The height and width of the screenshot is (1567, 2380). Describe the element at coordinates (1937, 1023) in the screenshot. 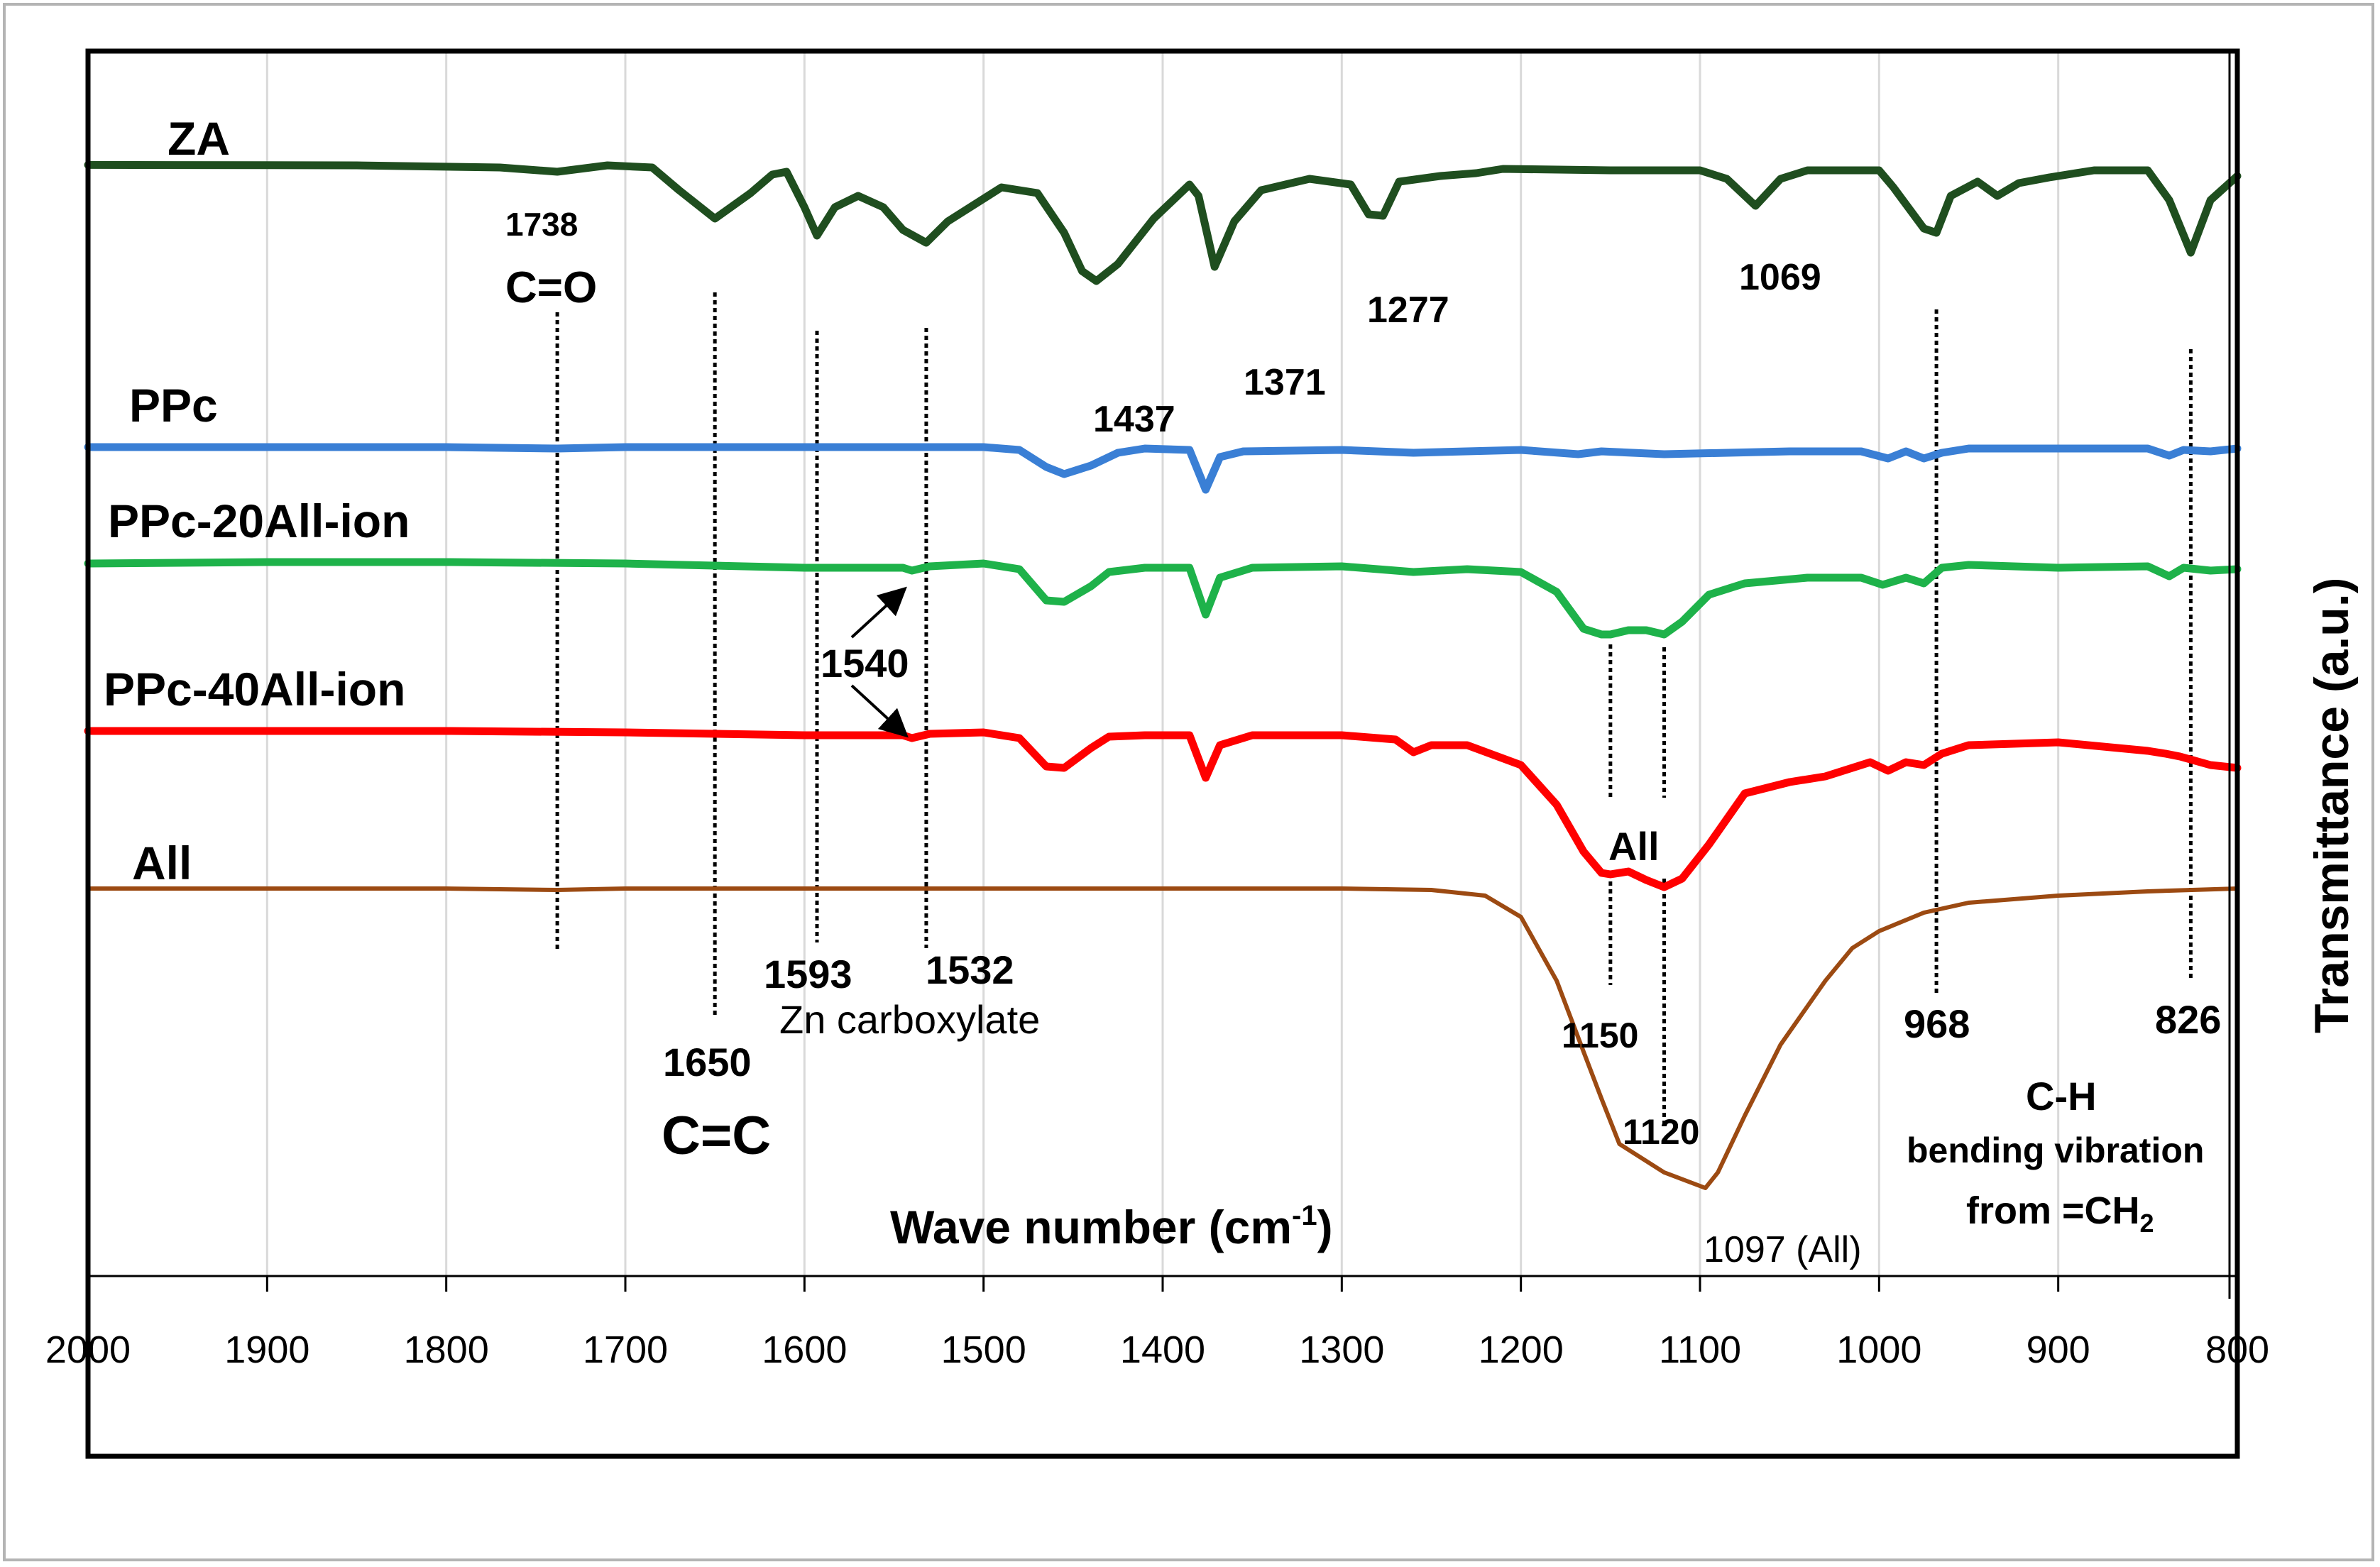

I see `annotation-968: 968` at that location.